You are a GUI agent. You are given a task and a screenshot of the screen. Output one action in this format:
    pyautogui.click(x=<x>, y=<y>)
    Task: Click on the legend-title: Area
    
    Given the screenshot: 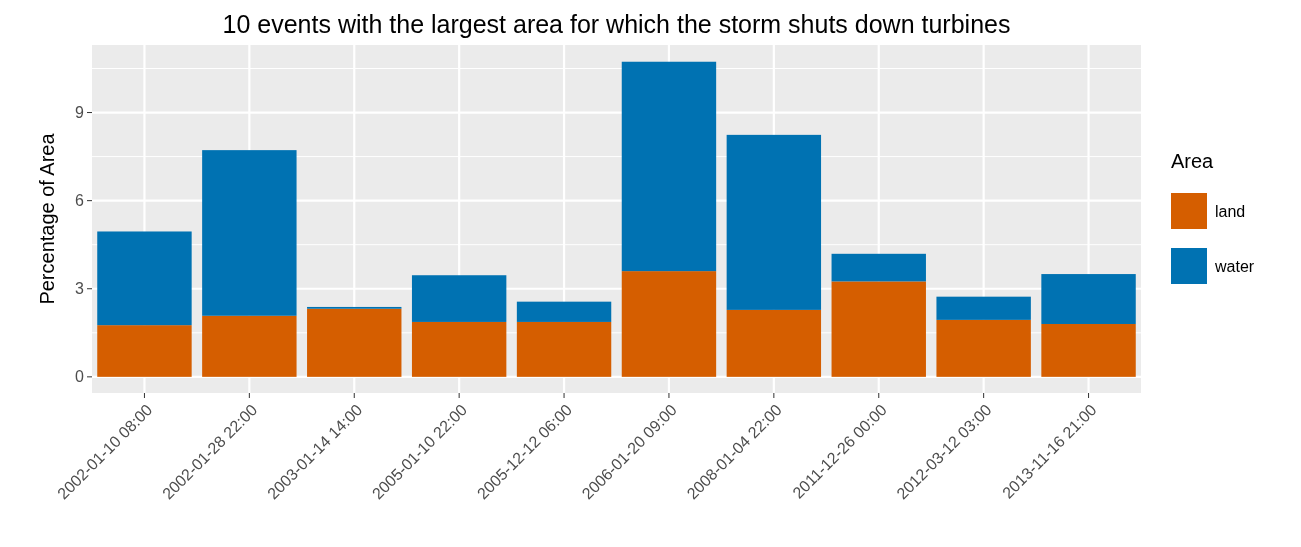 What is the action you would take?
    pyautogui.click(x=1193, y=161)
    